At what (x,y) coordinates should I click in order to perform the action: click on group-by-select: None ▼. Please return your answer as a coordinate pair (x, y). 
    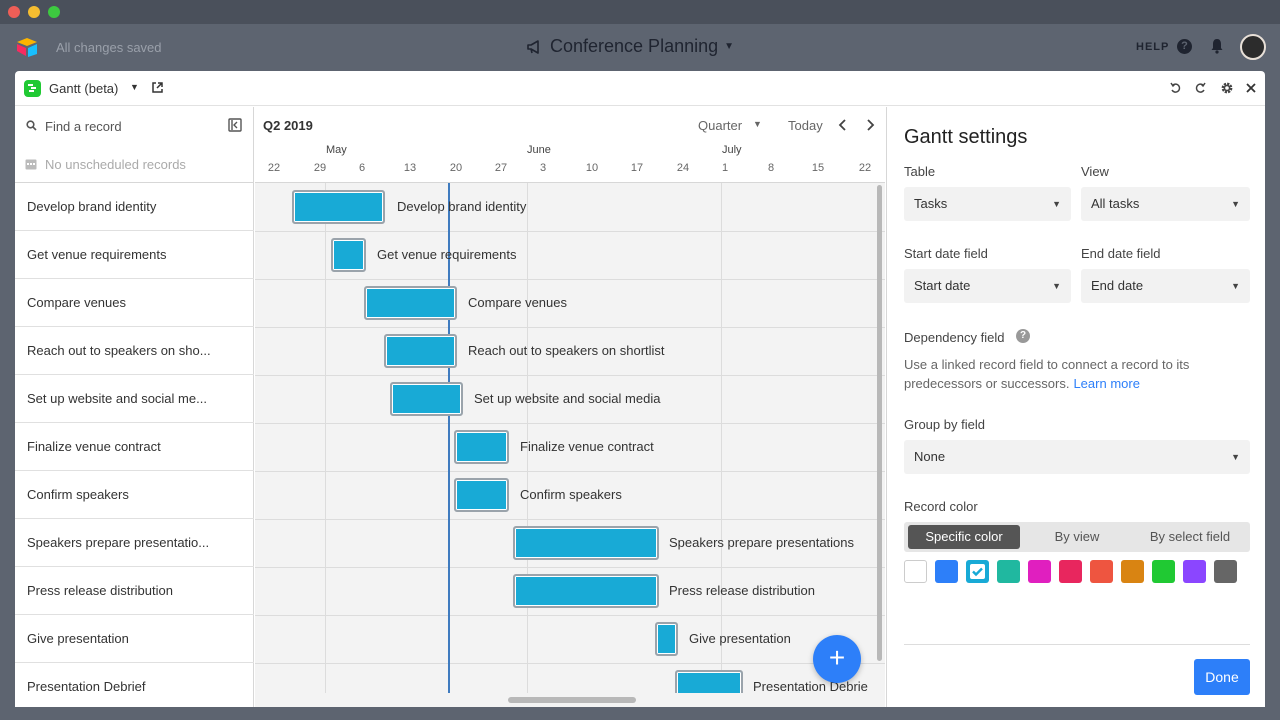
    Looking at the image, I should click on (1077, 457).